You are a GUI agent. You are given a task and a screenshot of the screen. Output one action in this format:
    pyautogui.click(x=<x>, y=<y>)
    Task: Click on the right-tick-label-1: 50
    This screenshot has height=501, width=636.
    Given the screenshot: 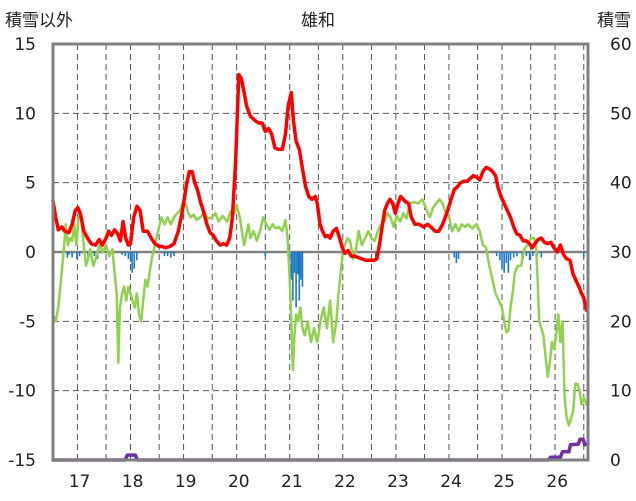 What is the action you would take?
    pyautogui.click(x=621, y=114)
    